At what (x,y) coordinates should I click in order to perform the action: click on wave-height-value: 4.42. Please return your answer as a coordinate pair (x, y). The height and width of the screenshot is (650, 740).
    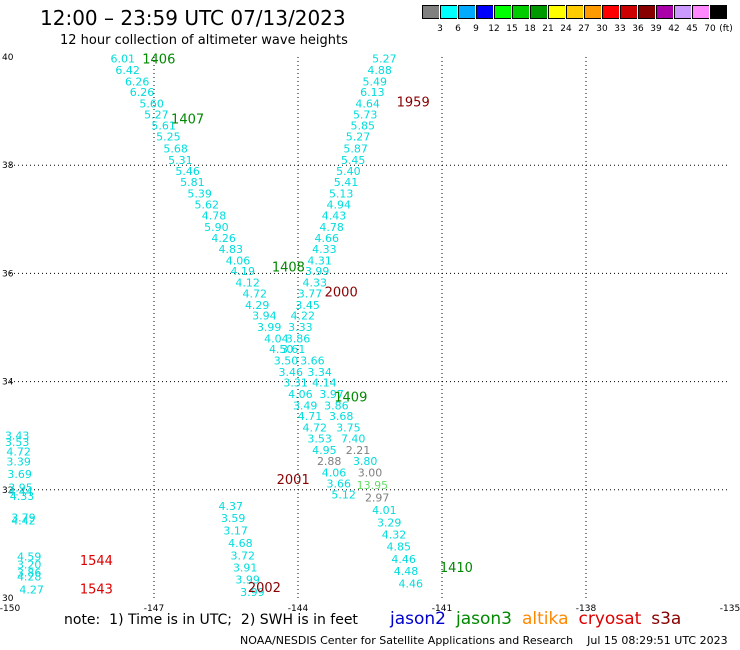
    Looking at the image, I should click on (23, 521).